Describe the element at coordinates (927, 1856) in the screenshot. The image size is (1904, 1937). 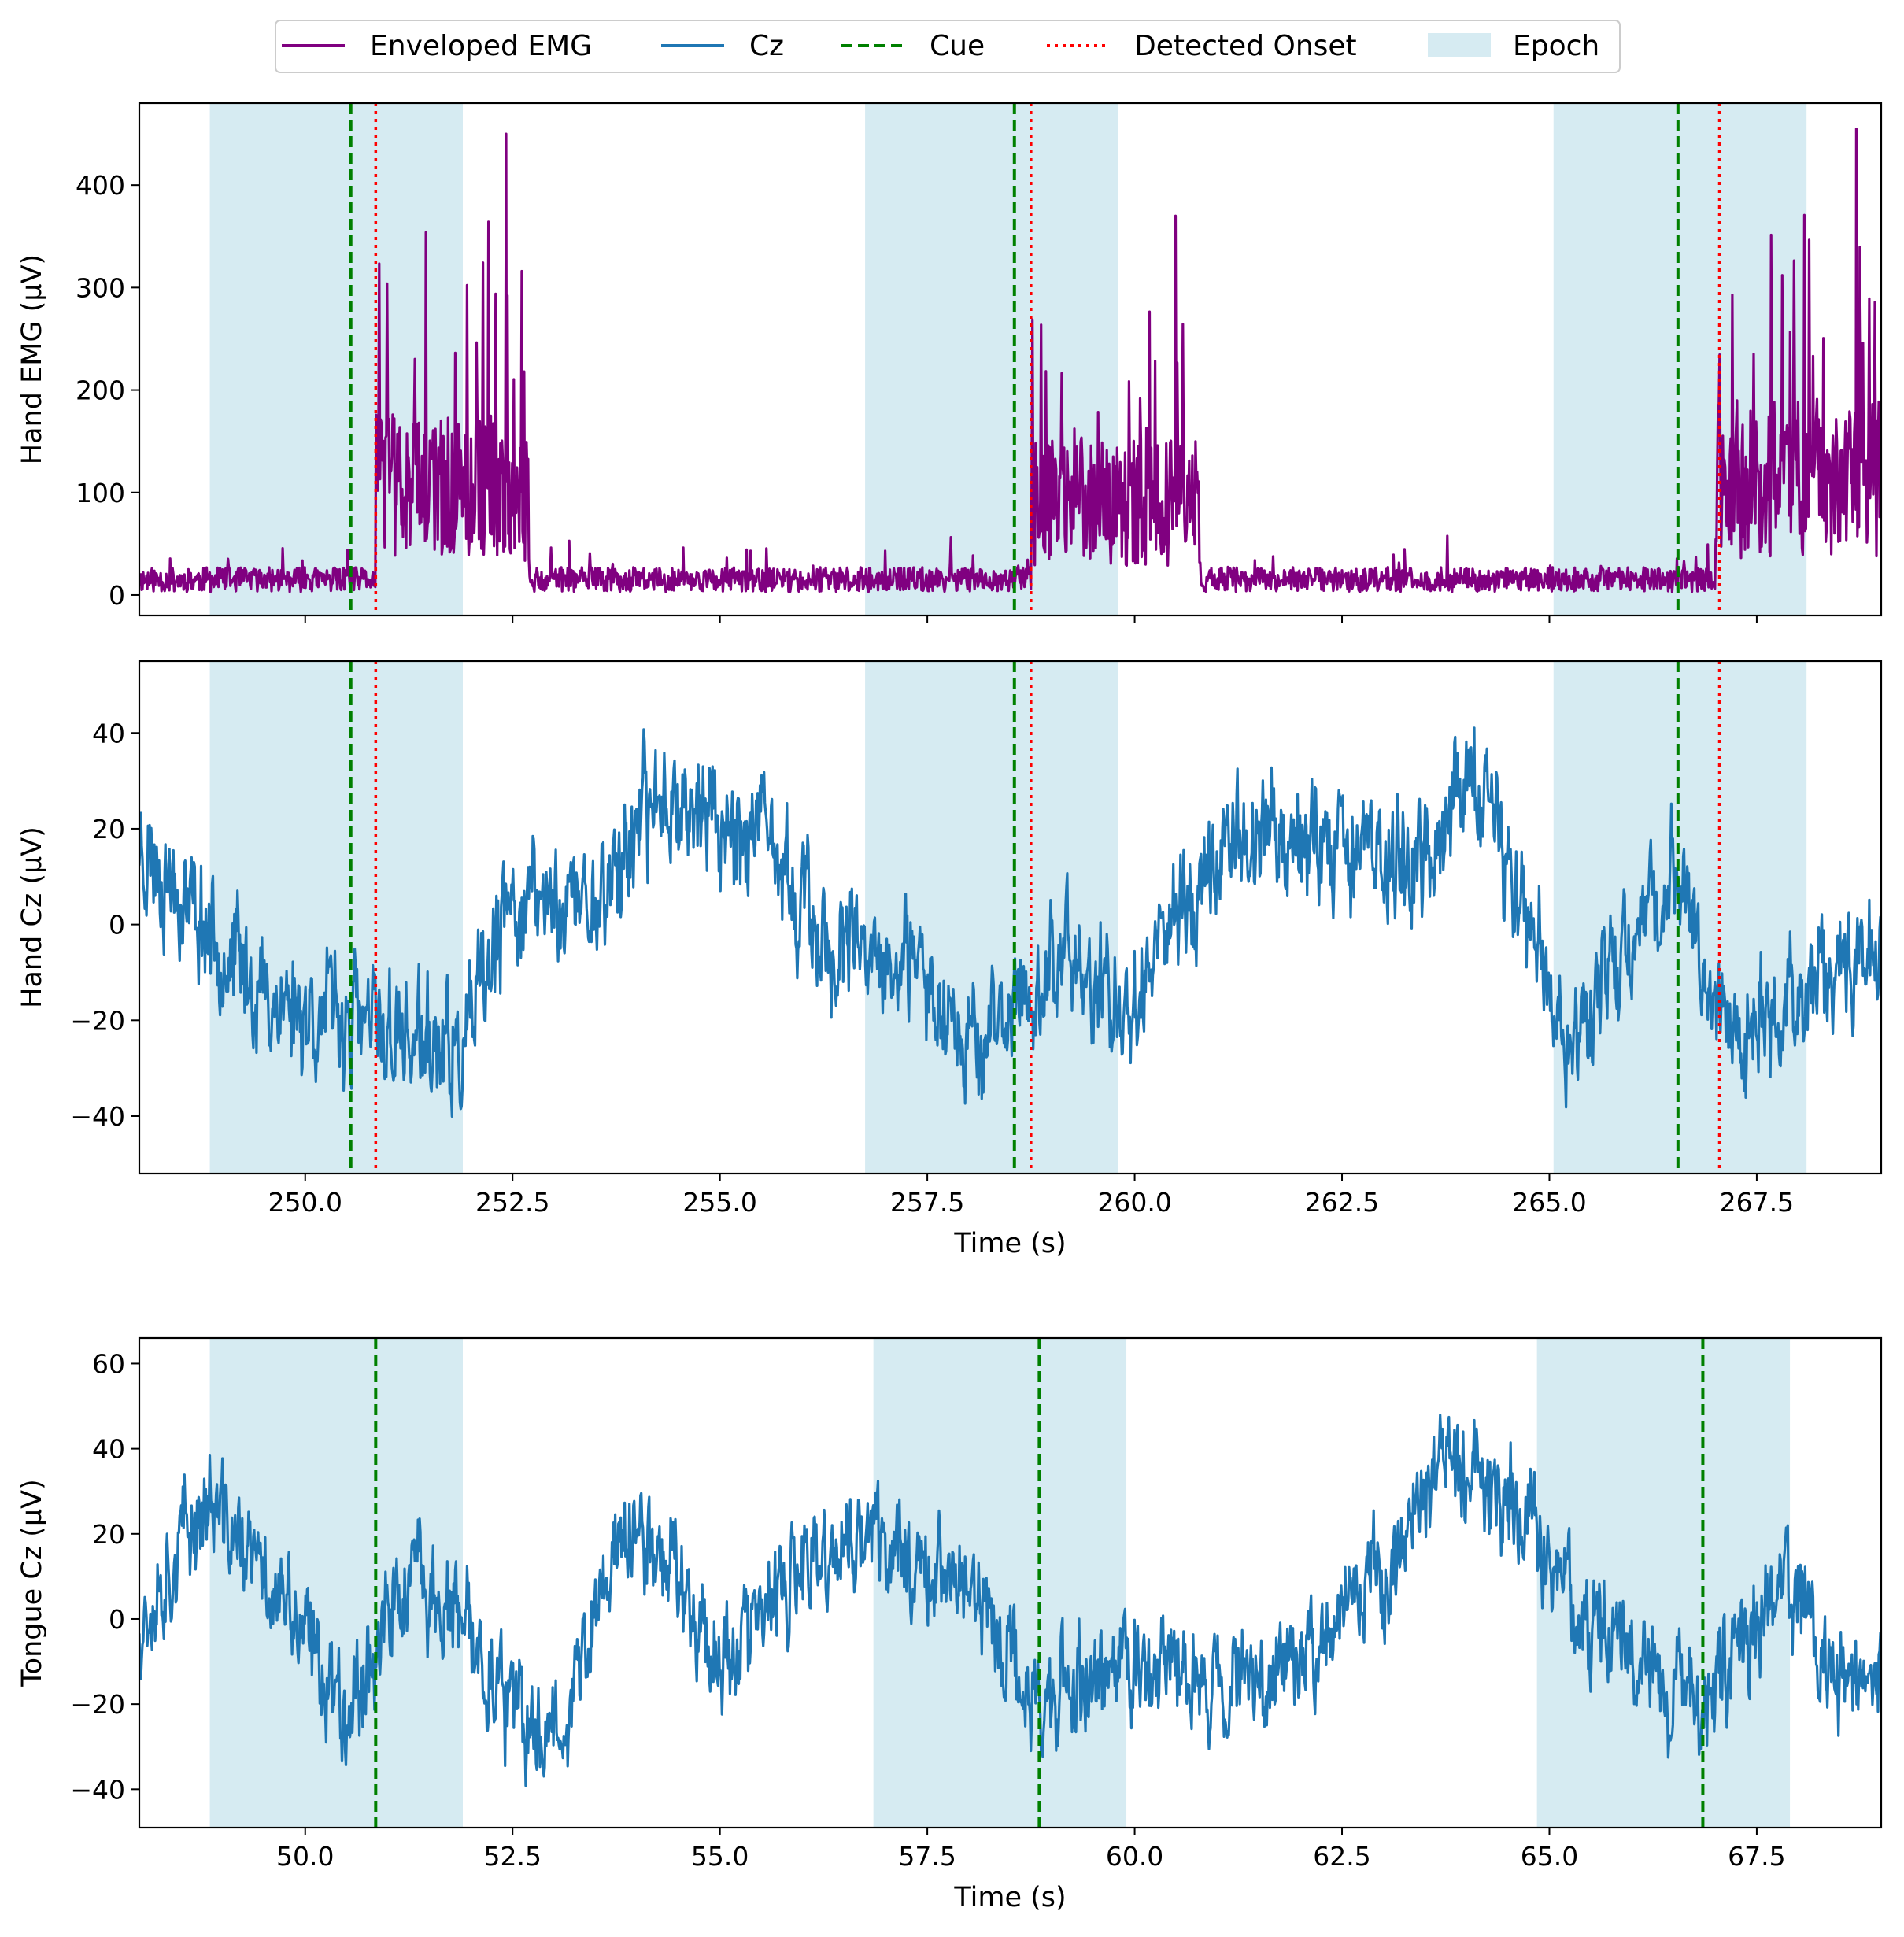
I see `x-tick-label: 57.5` at that location.